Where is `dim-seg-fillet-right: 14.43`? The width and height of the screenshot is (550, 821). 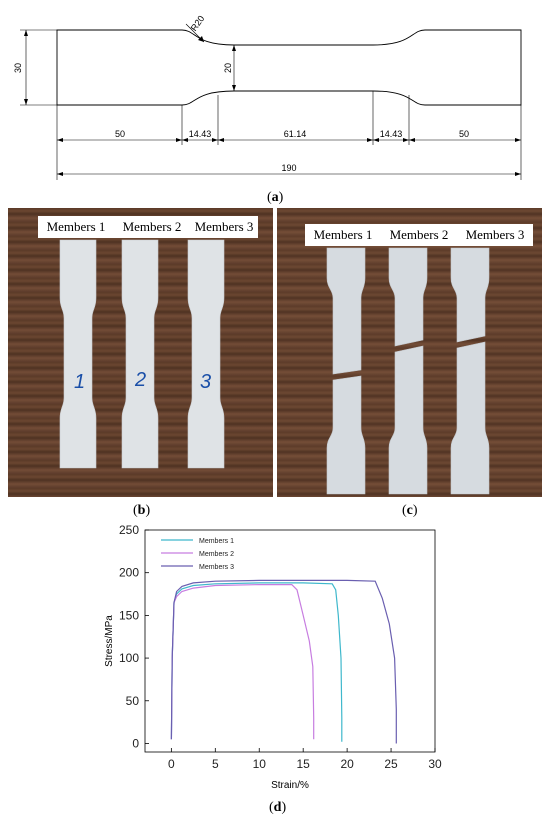
dim-seg-fillet-right: 14.43 is located at coordinates (391, 134).